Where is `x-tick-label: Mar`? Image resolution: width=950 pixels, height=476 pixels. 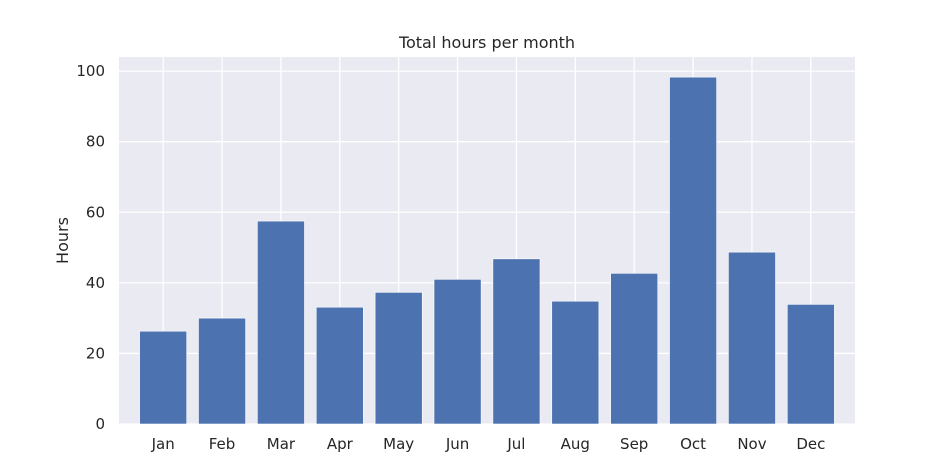 x-tick-label: Mar is located at coordinates (281, 444).